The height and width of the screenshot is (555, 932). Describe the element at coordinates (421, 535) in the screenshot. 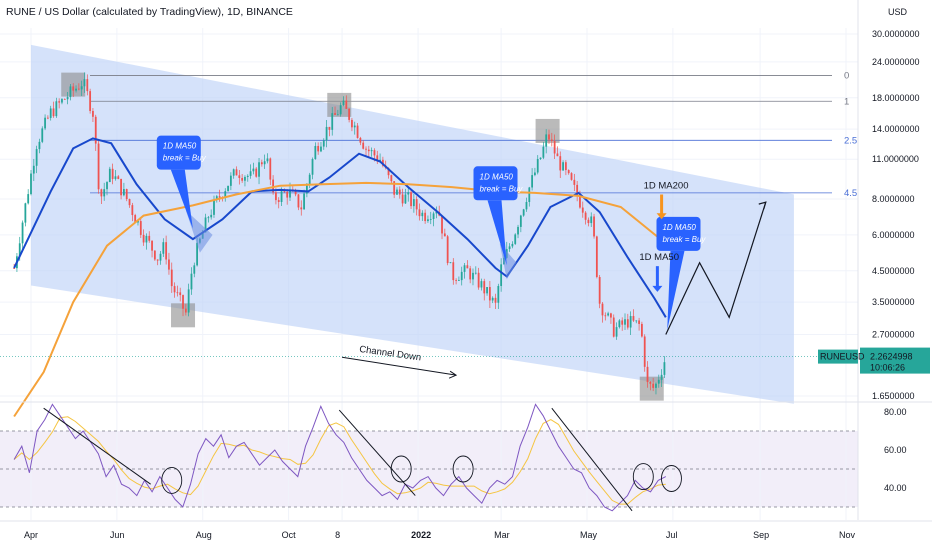

I see `x-tick-label: 2022` at that location.